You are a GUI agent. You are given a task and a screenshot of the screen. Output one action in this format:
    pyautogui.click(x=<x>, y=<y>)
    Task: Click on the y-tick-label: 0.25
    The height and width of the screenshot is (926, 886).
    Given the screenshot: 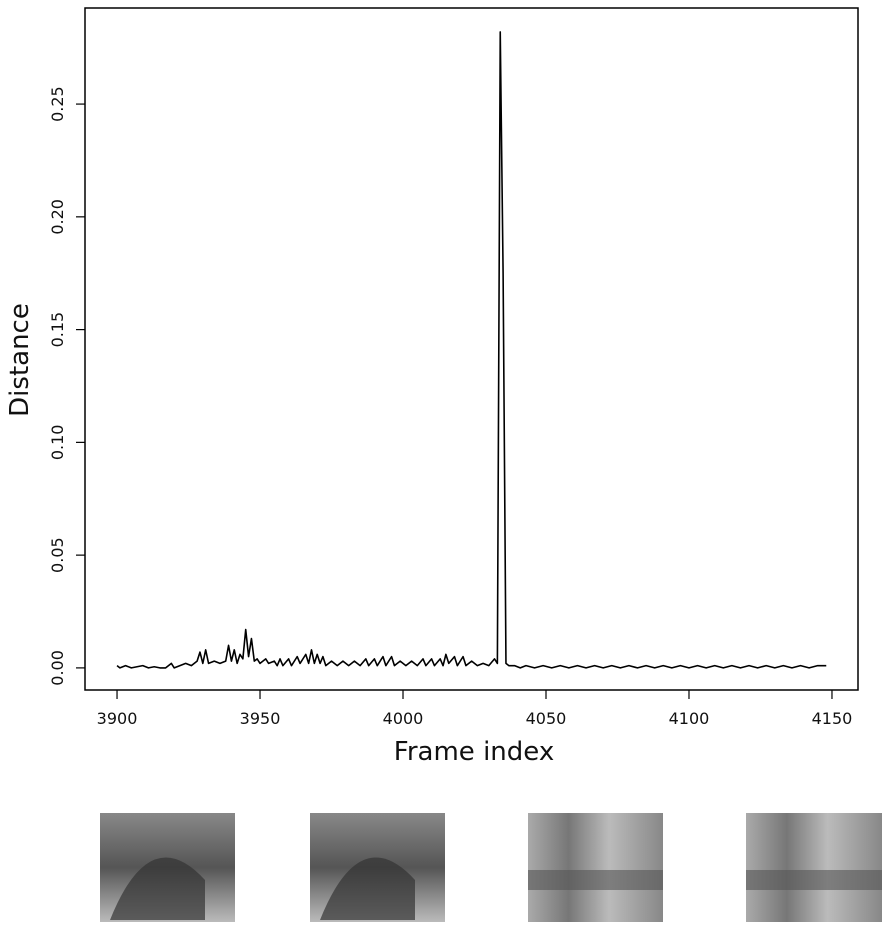 What is the action you would take?
    pyautogui.click(x=57, y=104)
    